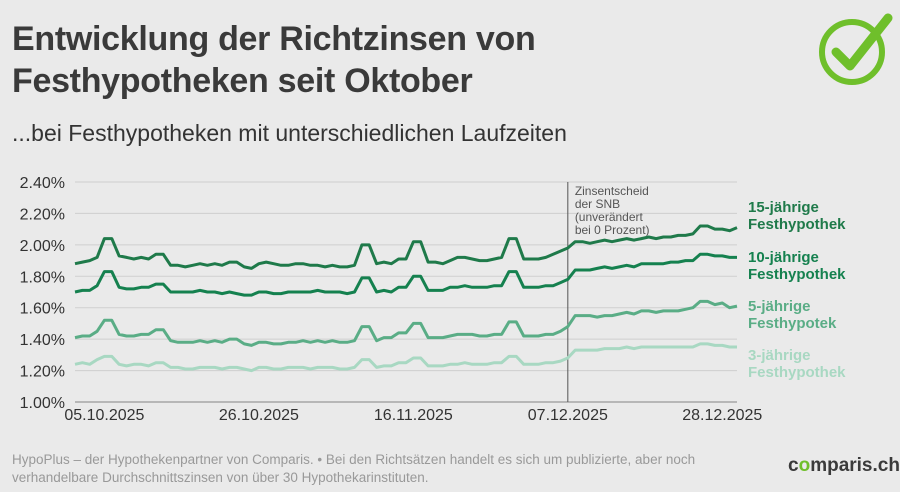 This screenshot has width=900, height=492. Describe the element at coordinates (783, 257) in the screenshot. I see `series-label: 10-jährige` at that location.